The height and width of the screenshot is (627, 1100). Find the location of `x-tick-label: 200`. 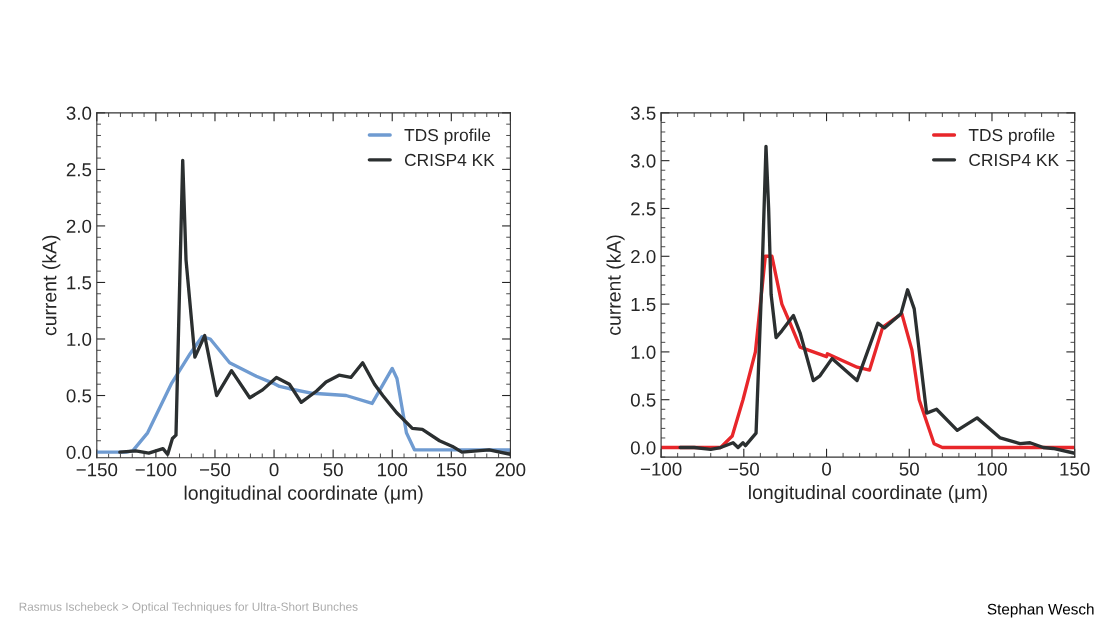

x-tick-label: 200 is located at coordinates (510, 470).